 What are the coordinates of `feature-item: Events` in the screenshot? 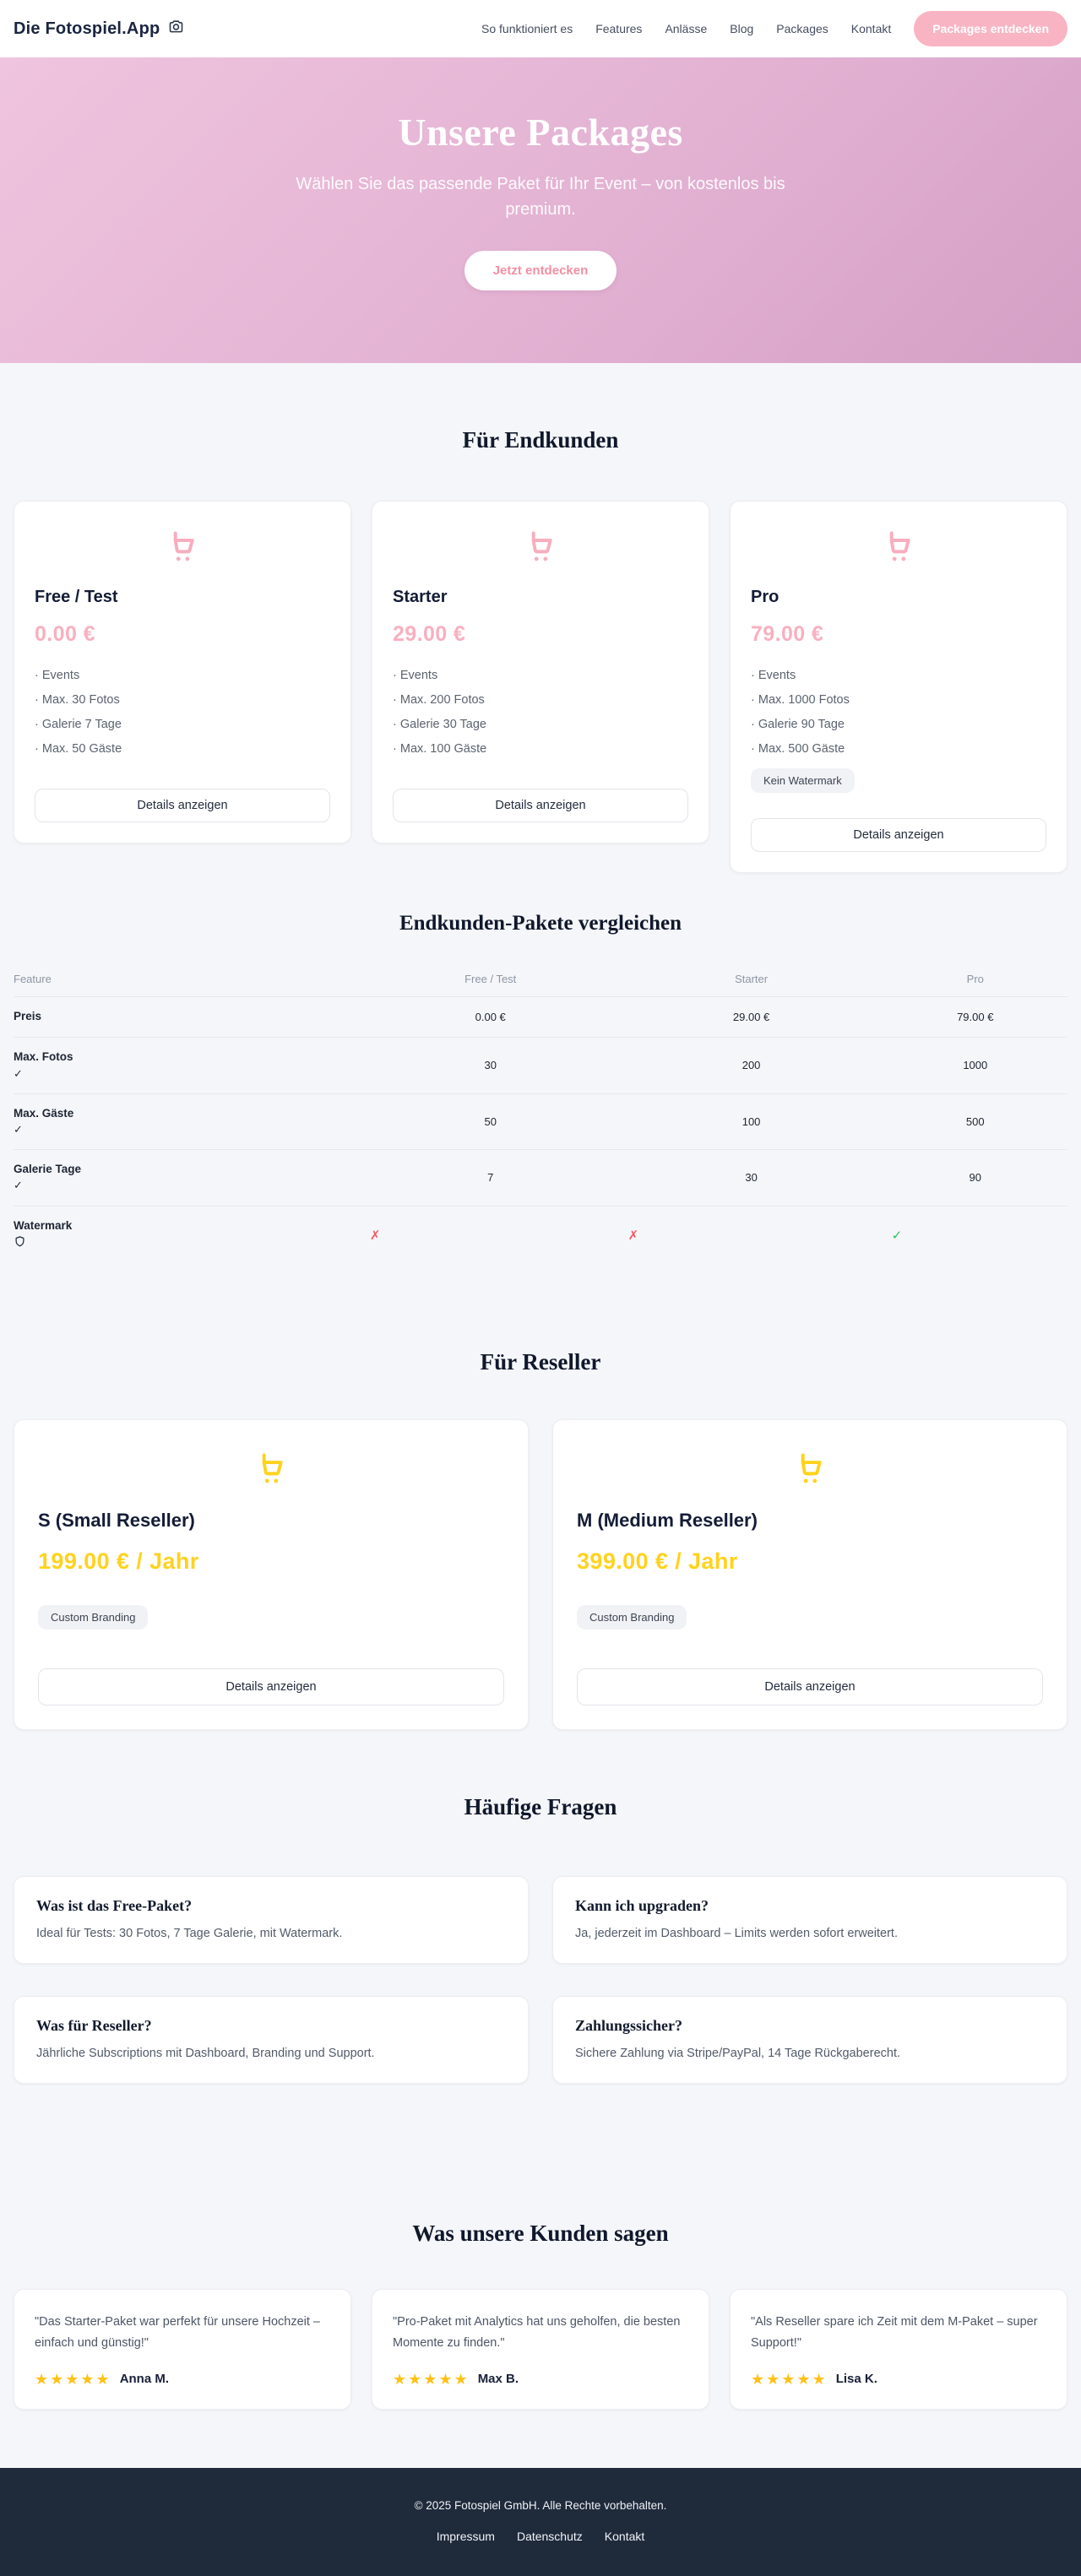 It's located at (898, 676).